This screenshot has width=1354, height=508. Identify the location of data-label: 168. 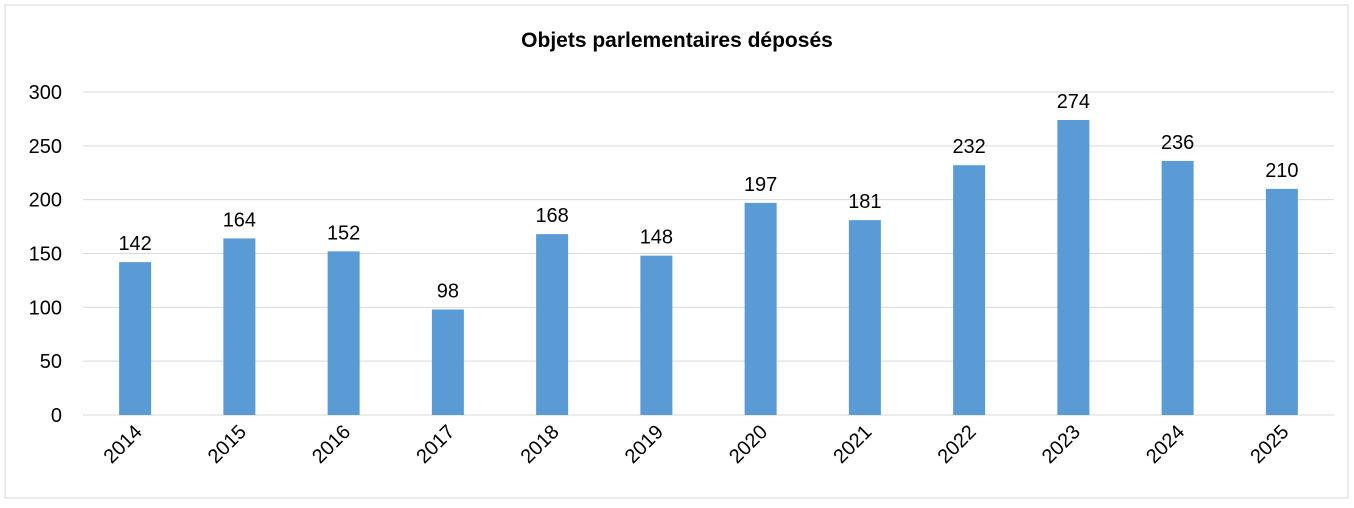
(551, 216).